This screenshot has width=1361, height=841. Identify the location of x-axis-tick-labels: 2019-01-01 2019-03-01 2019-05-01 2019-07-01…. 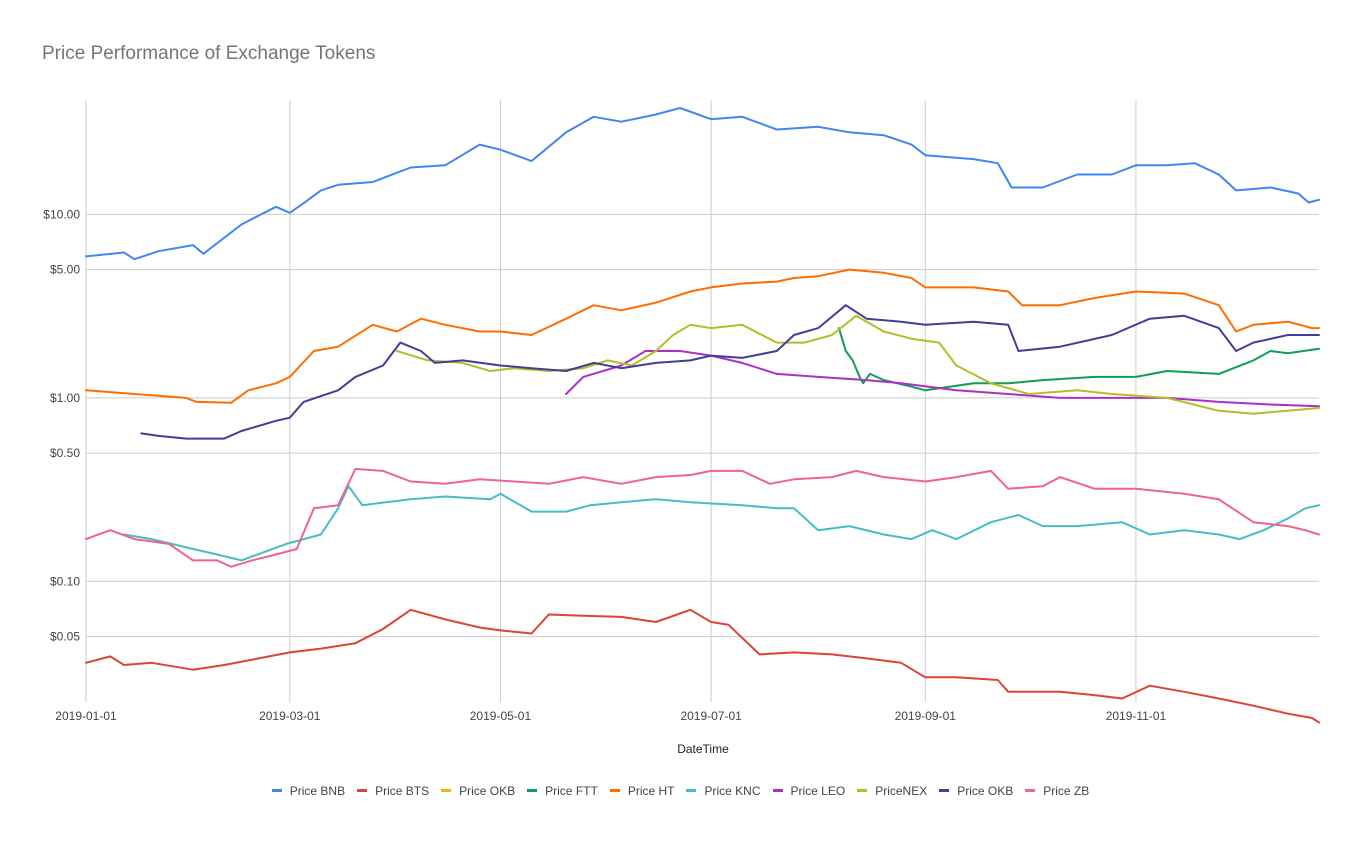
(610, 716).